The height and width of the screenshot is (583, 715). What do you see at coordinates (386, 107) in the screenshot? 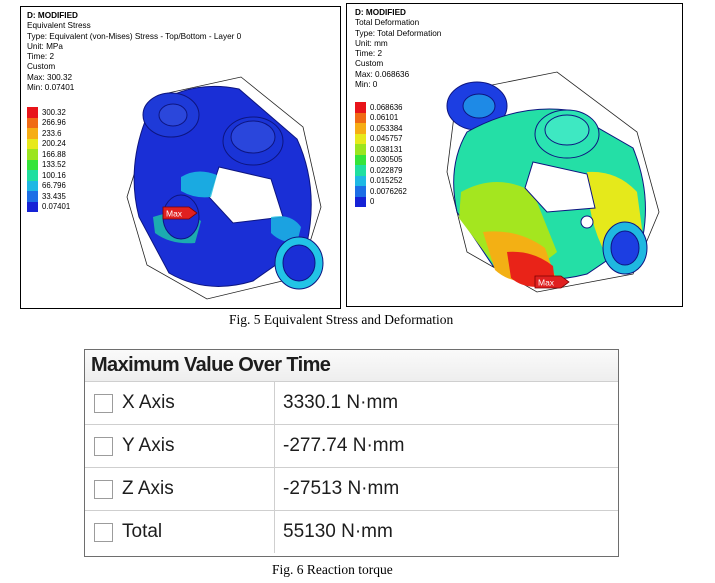
I see `legend-value: 0.068636` at bounding box center [386, 107].